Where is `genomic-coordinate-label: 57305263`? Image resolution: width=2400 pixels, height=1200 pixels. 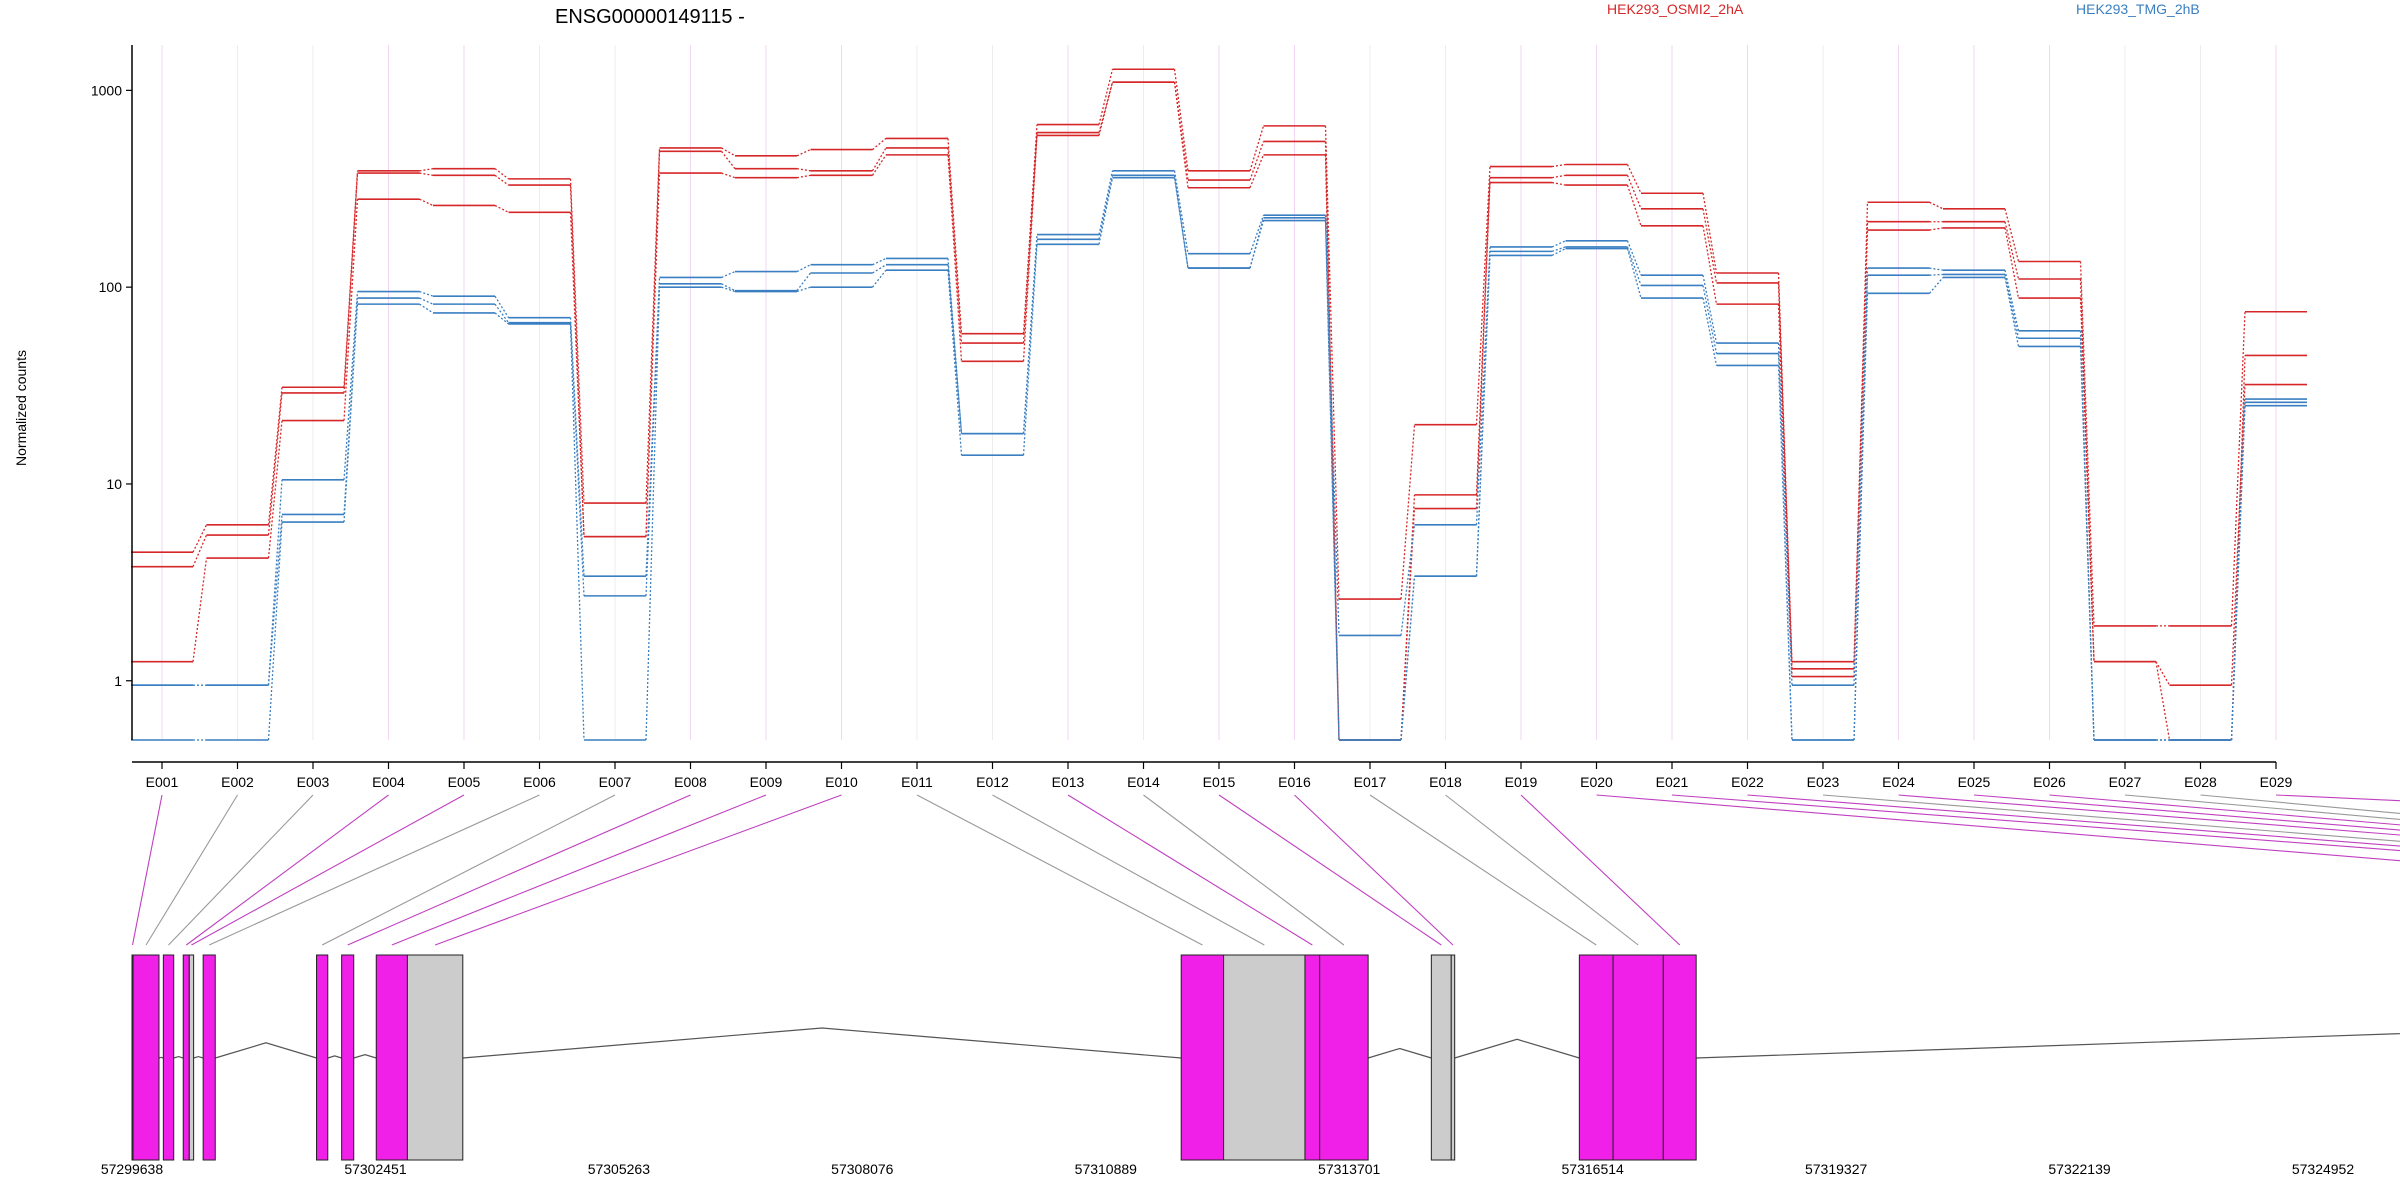 genomic-coordinate-label: 57305263 is located at coordinates (619, 1169).